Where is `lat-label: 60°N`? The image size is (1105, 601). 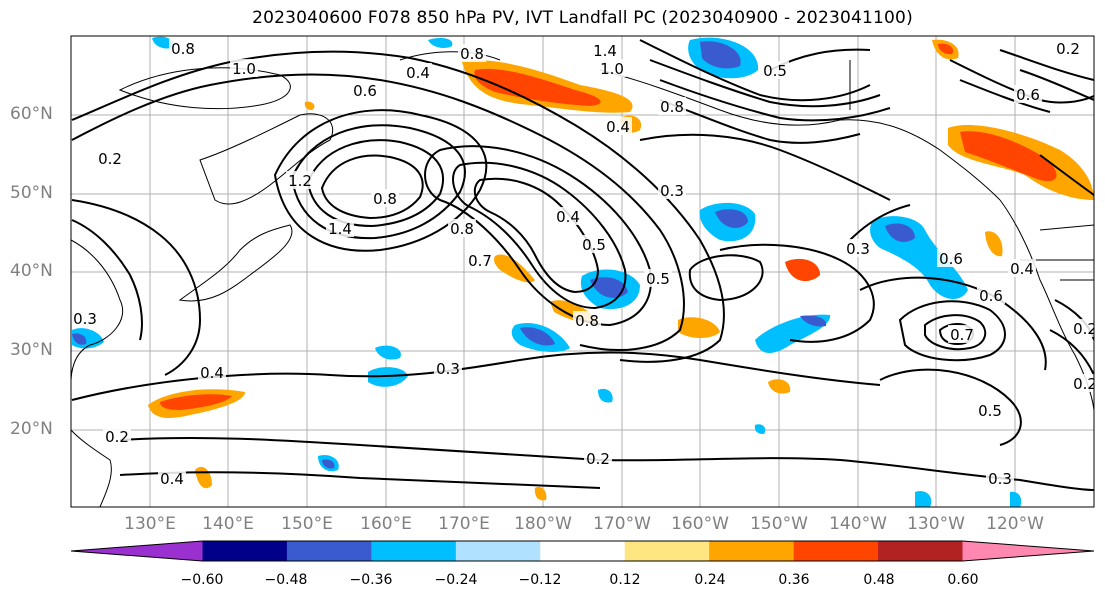
lat-label: 60°N is located at coordinates (31, 114).